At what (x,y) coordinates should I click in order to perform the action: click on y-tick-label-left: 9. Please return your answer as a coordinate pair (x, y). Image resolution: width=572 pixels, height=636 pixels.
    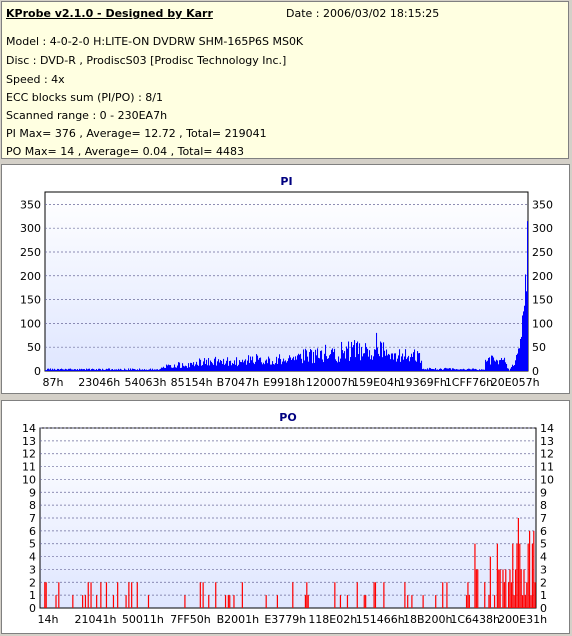
    Looking at the image, I should click on (32, 492).